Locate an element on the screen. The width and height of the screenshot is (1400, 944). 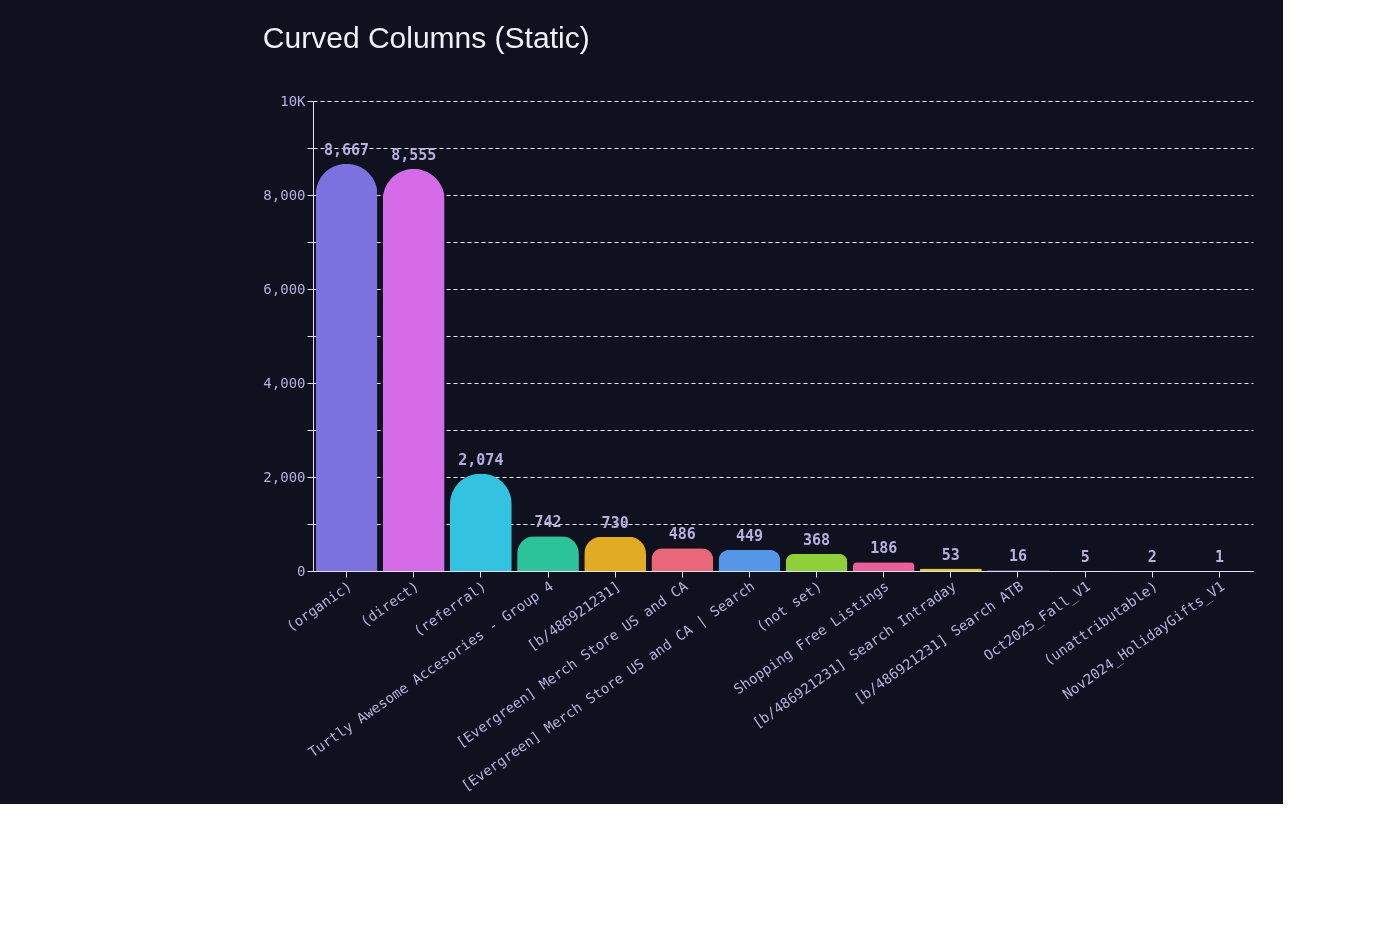
data-label: 368 is located at coordinates (817, 539).